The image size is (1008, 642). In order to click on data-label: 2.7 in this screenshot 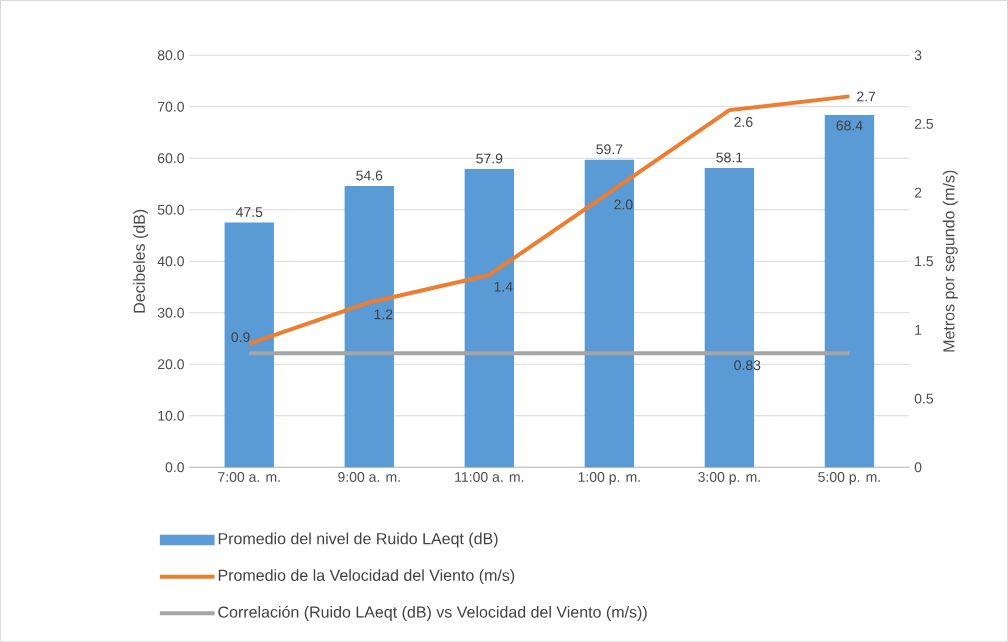, I will do `click(866, 96)`.